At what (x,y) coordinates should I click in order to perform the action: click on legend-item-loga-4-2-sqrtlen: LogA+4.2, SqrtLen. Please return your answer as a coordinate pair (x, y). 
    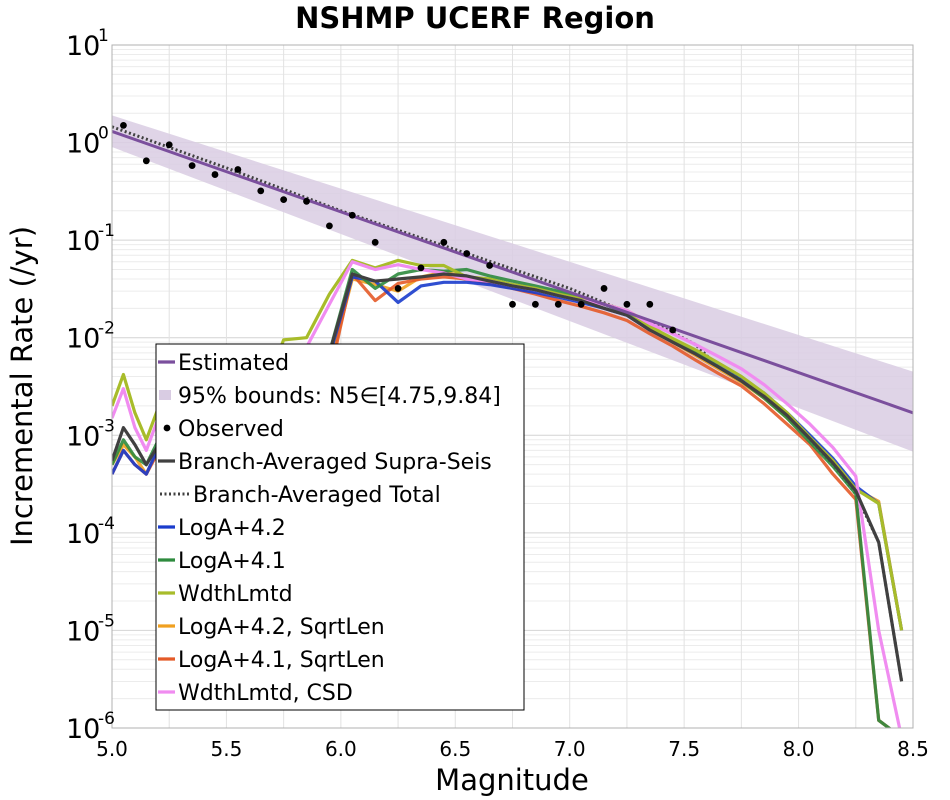
    Looking at the image, I should click on (271, 627).